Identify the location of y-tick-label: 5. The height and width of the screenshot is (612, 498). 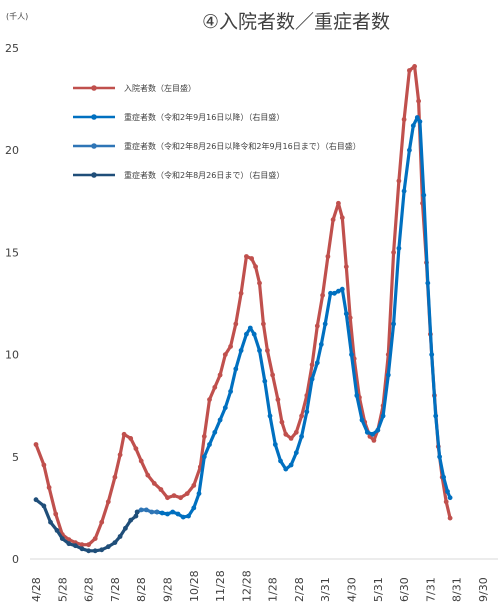
(15, 457).